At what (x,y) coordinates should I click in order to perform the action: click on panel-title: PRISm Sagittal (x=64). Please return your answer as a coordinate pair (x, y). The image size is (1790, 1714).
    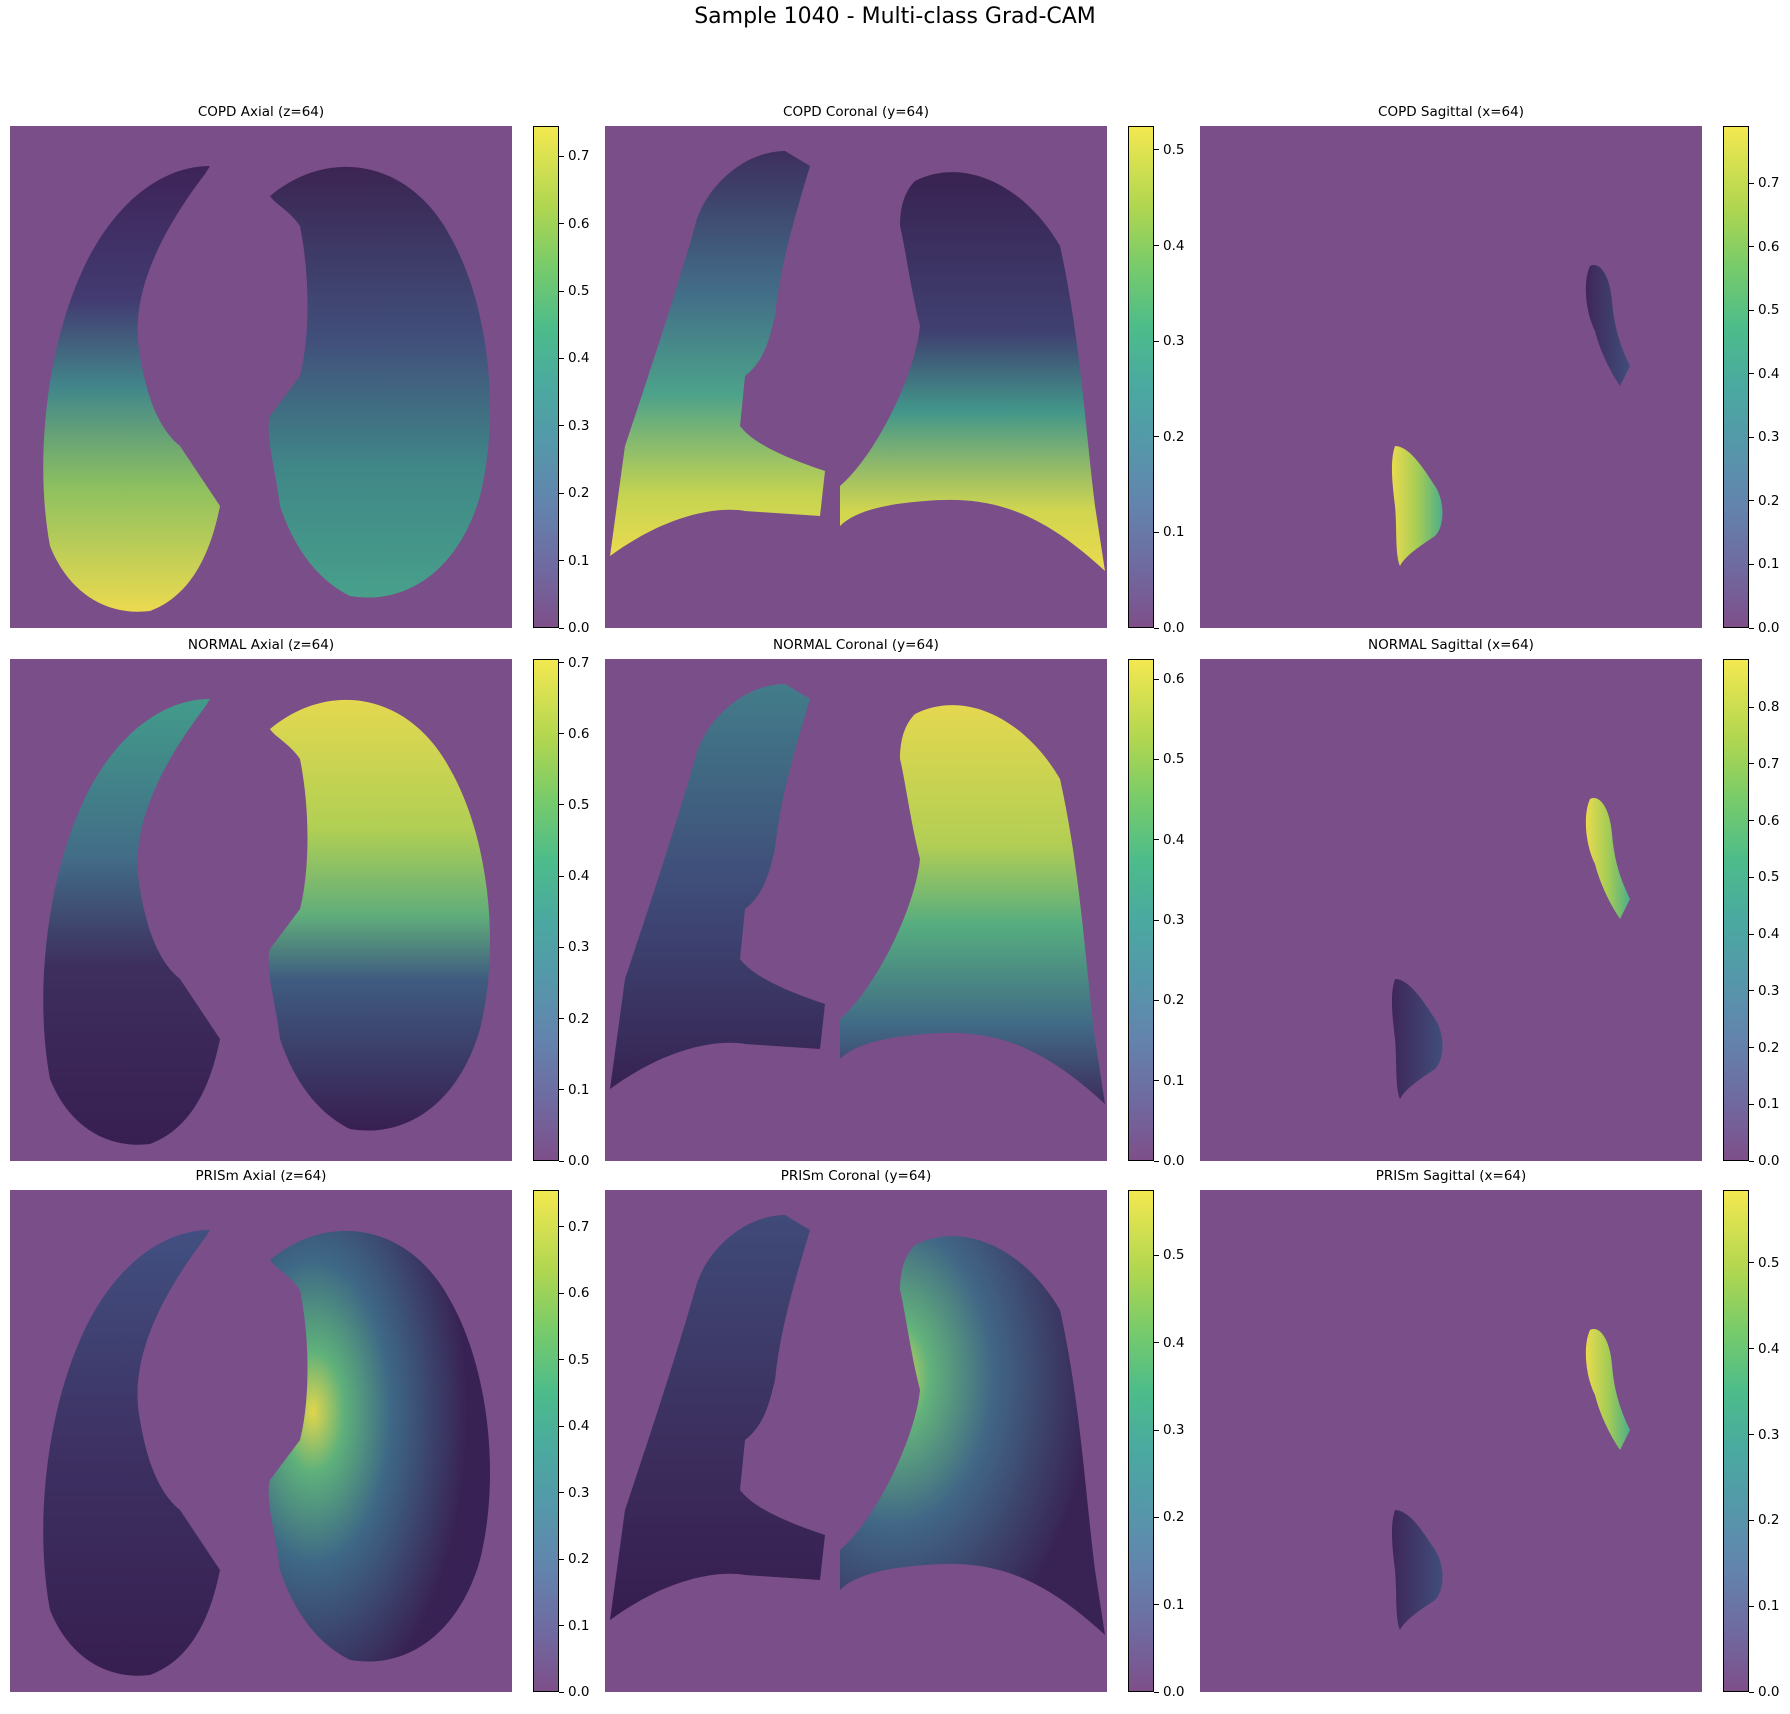
    Looking at the image, I should click on (1451, 1176).